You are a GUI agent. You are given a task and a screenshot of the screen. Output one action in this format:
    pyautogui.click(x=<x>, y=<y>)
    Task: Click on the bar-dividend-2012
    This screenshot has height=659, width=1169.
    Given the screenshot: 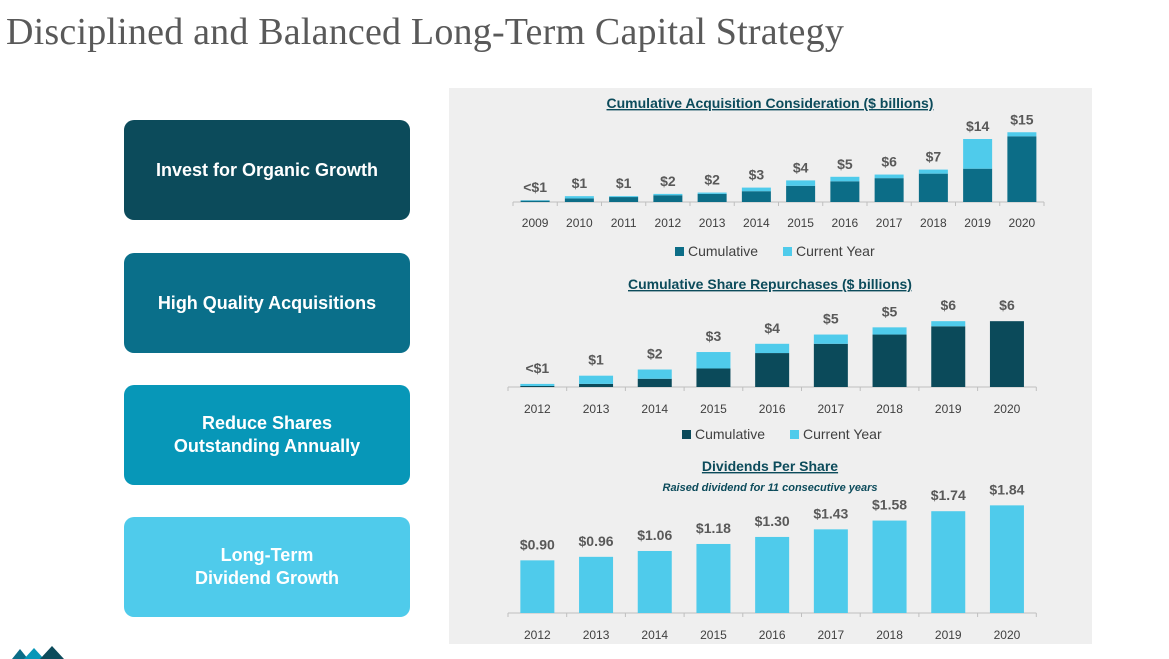 What is the action you would take?
    pyautogui.click(x=537, y=586)
    